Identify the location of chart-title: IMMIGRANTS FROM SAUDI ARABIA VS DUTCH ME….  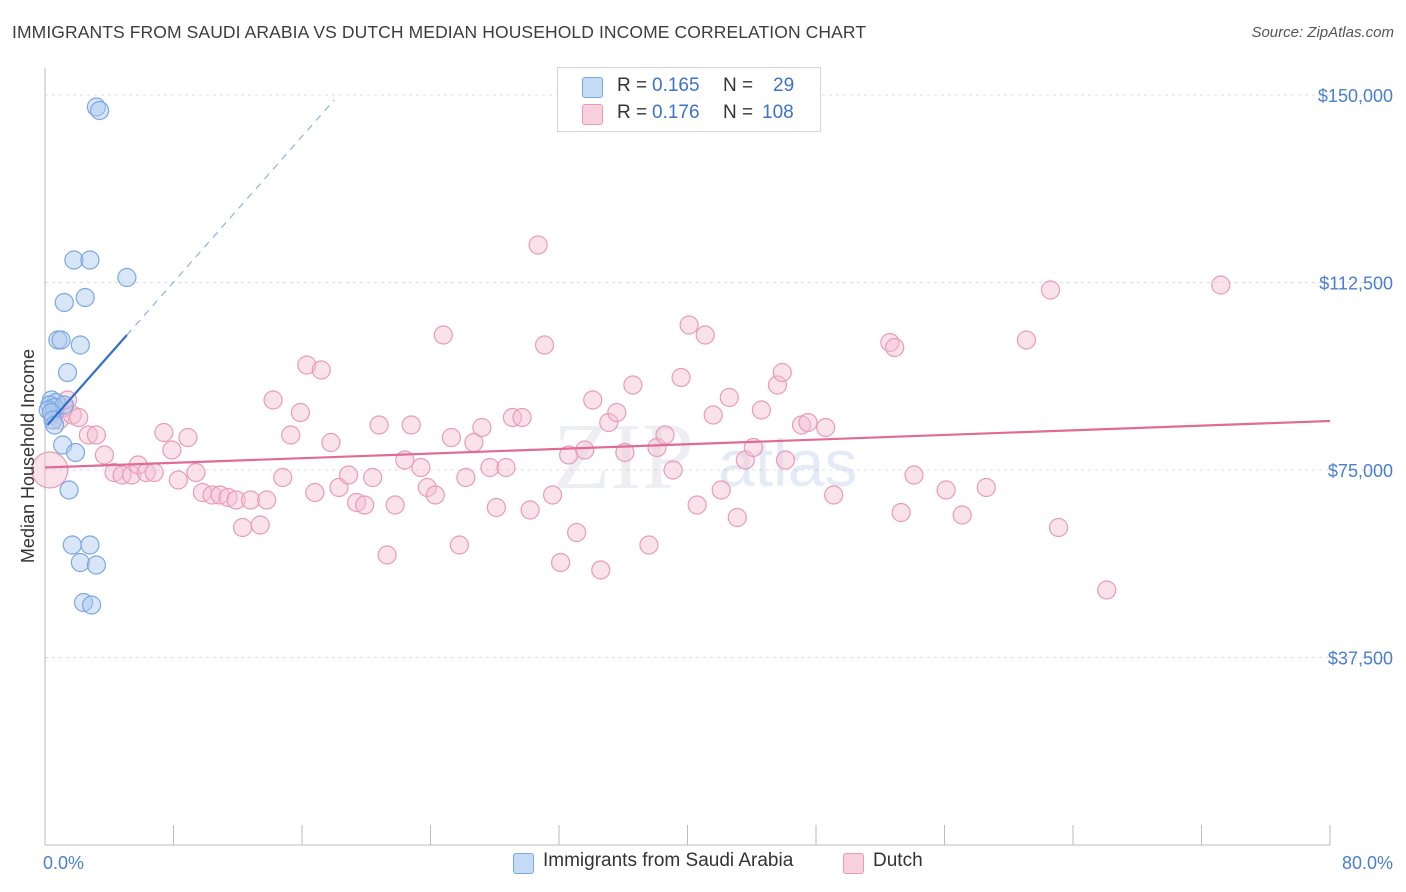
(439, 32).